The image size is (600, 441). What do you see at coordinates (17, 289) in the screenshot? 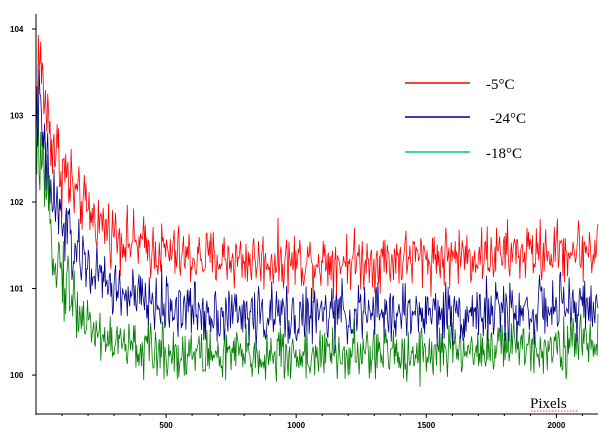
I see `y-tick-label: 101` at bounding box center [17, 289].